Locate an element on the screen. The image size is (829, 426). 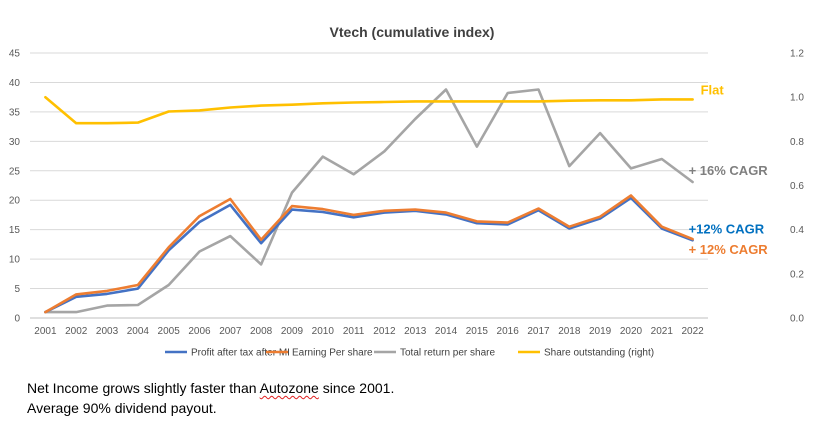
x-tick-label: 2020 is located at coordinates (631, 331).